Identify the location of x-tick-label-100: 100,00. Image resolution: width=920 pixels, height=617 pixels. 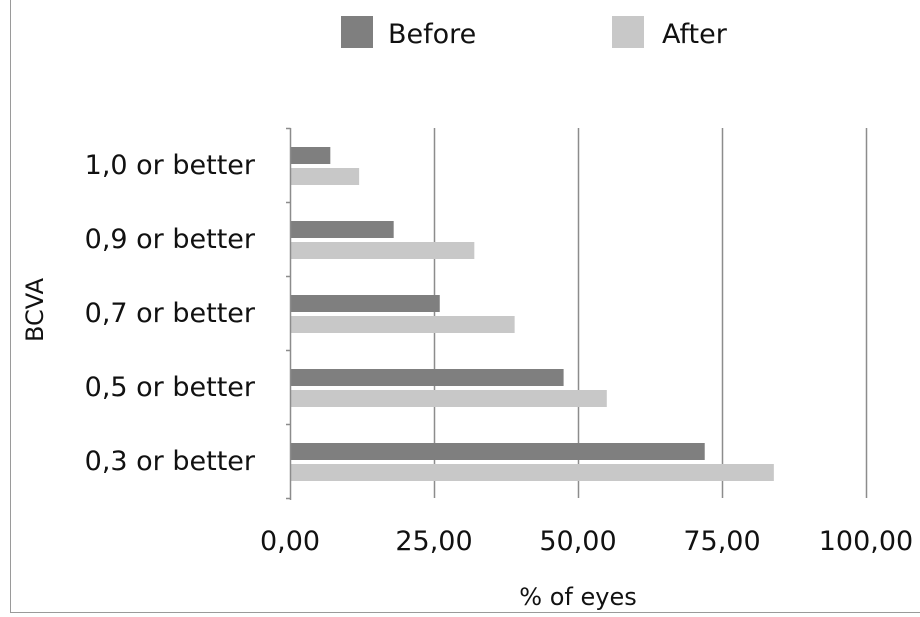
(866, 541).